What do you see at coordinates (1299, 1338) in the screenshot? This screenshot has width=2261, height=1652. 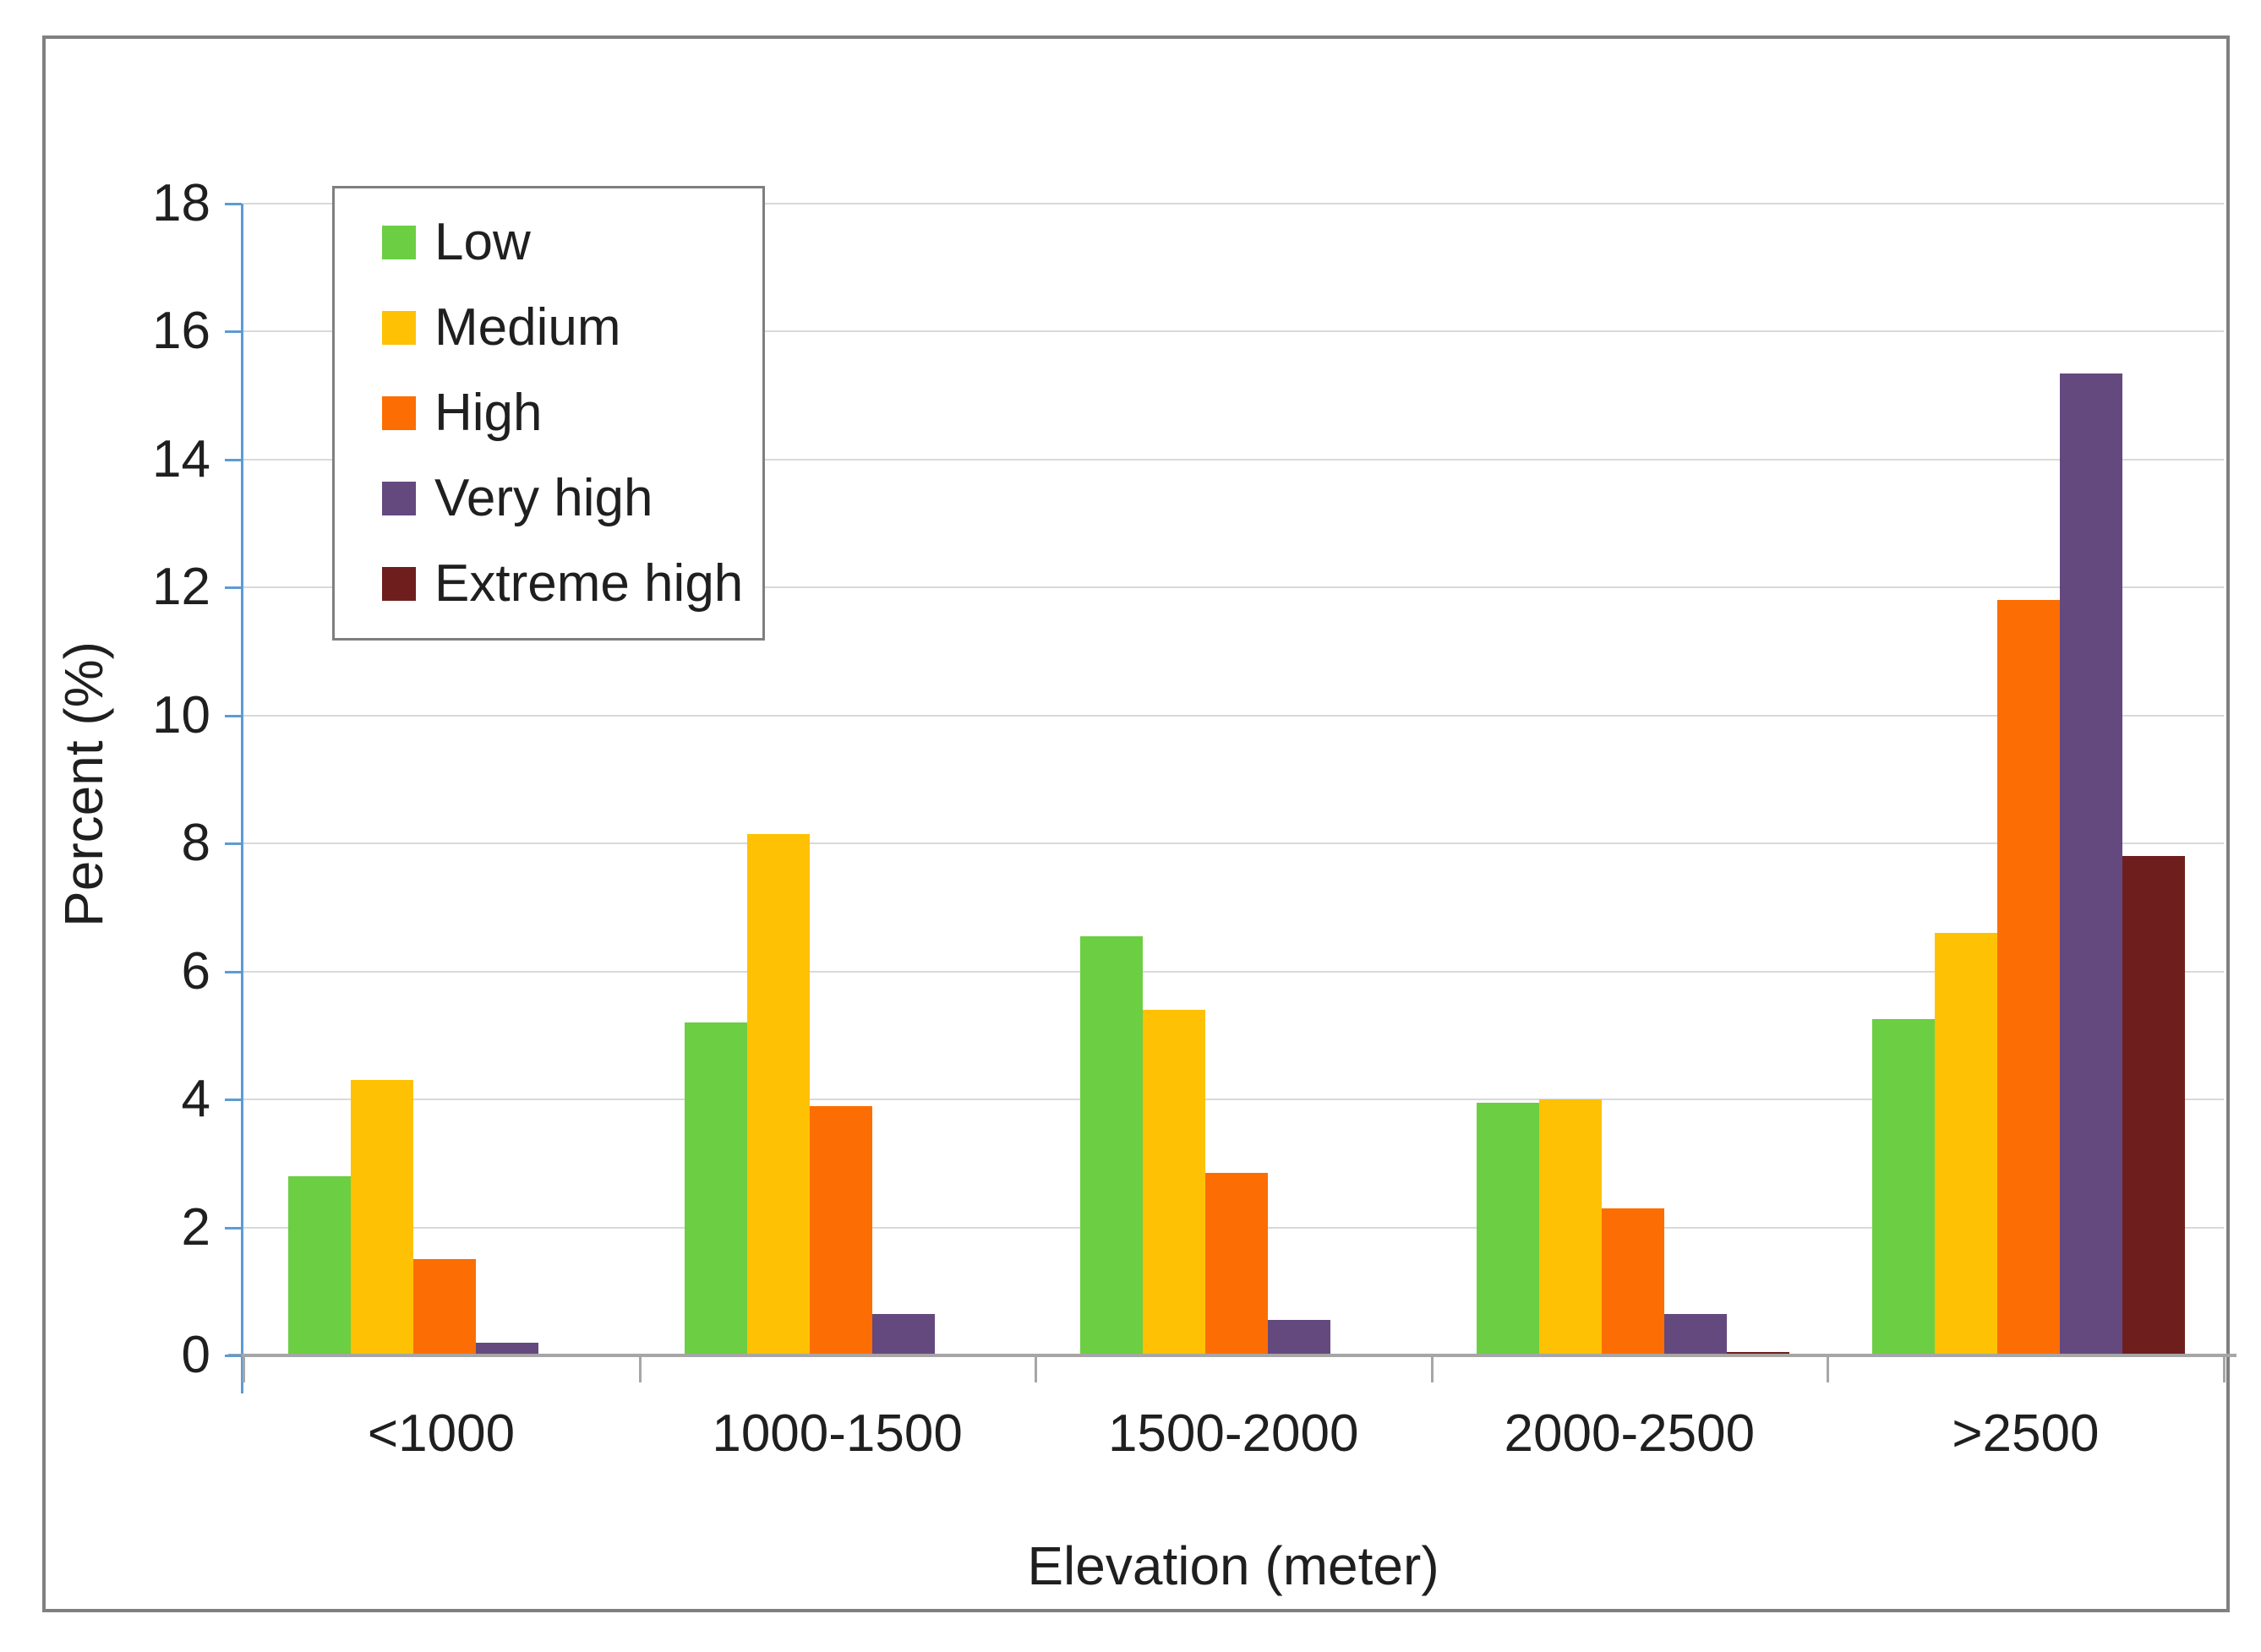 I see `bar-very-high-1500-2000` at bounding box center [1299, 1338].